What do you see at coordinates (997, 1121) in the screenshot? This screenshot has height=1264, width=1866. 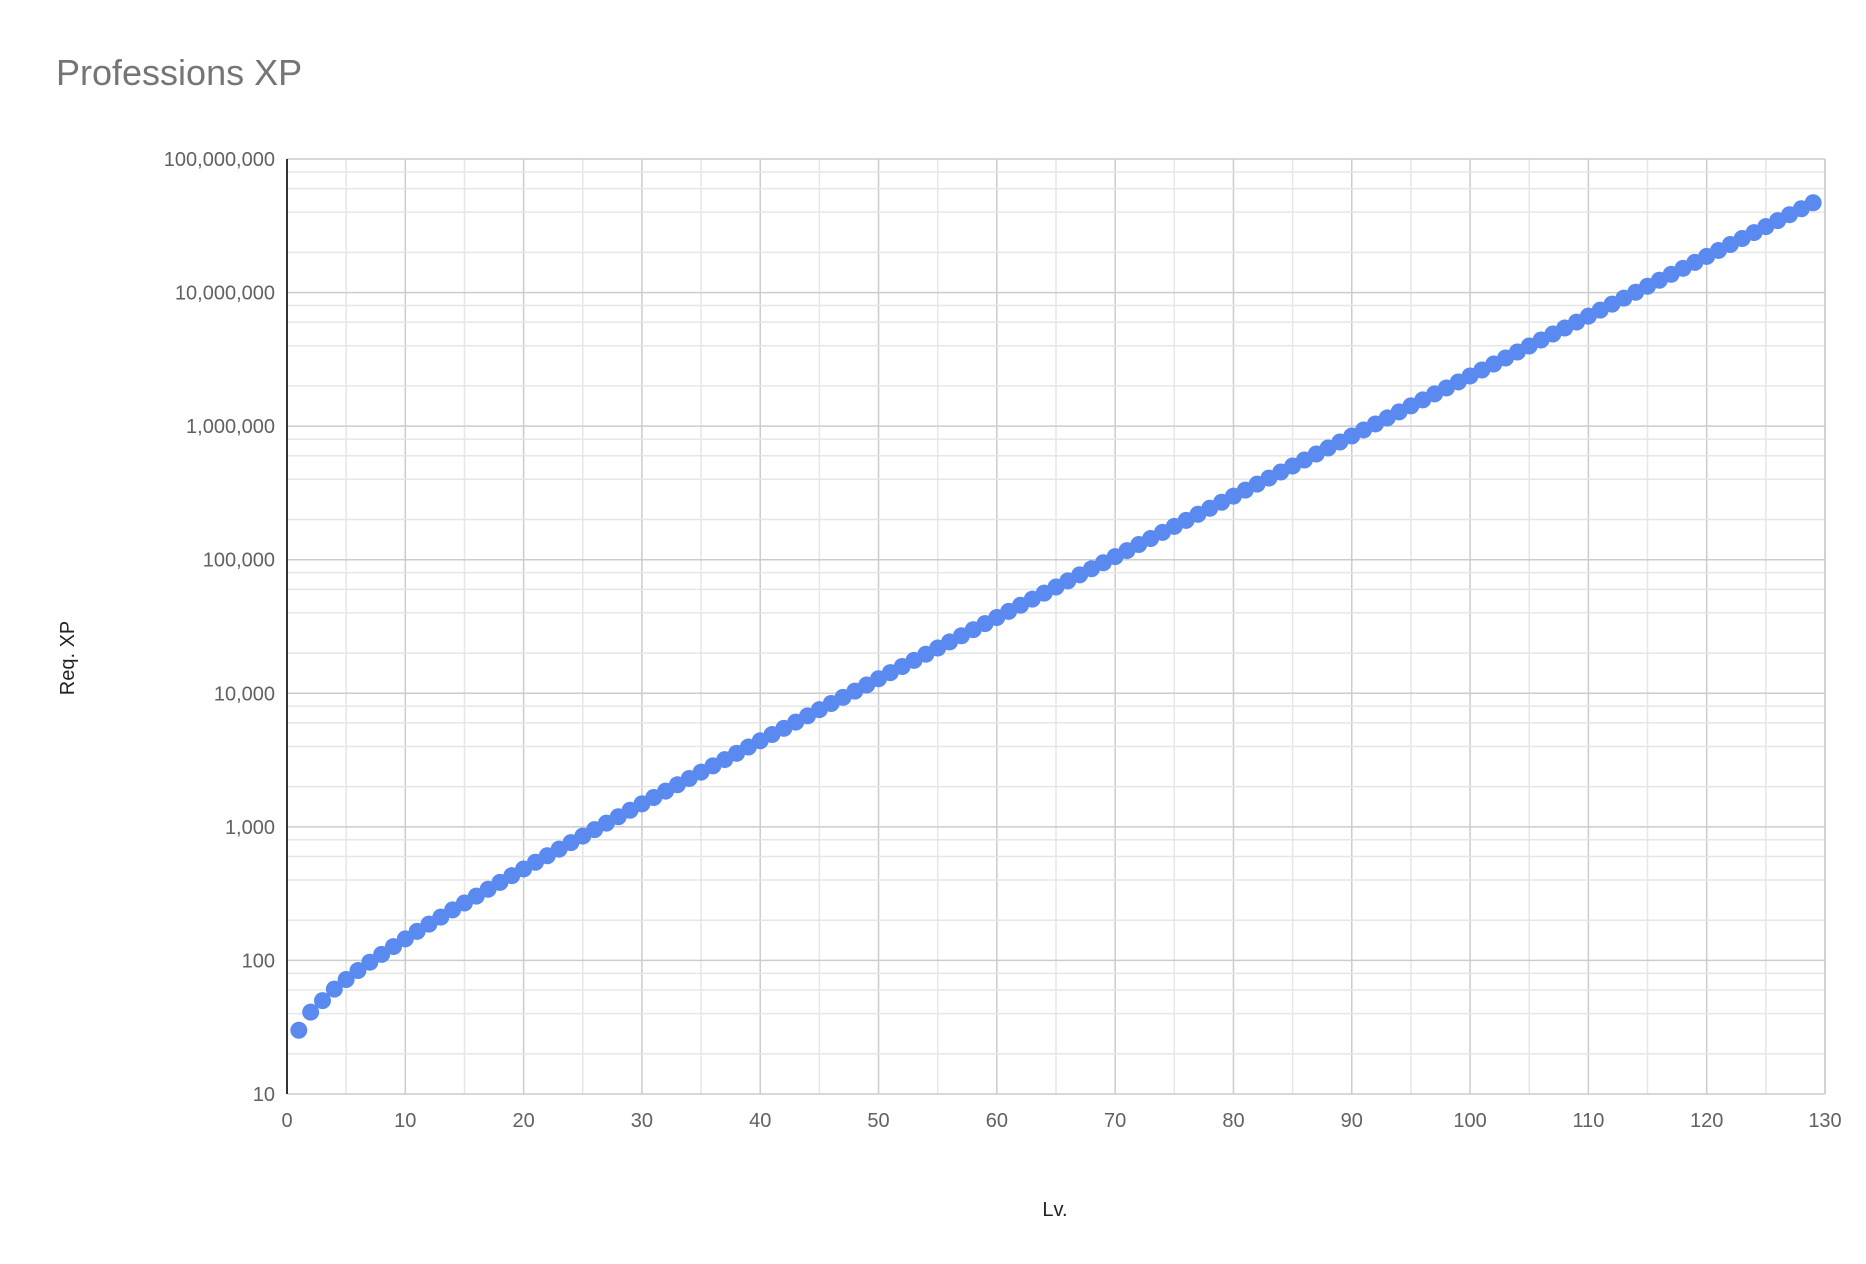 I see `x-tick-label: 60` at bounding box center [997, 1121].